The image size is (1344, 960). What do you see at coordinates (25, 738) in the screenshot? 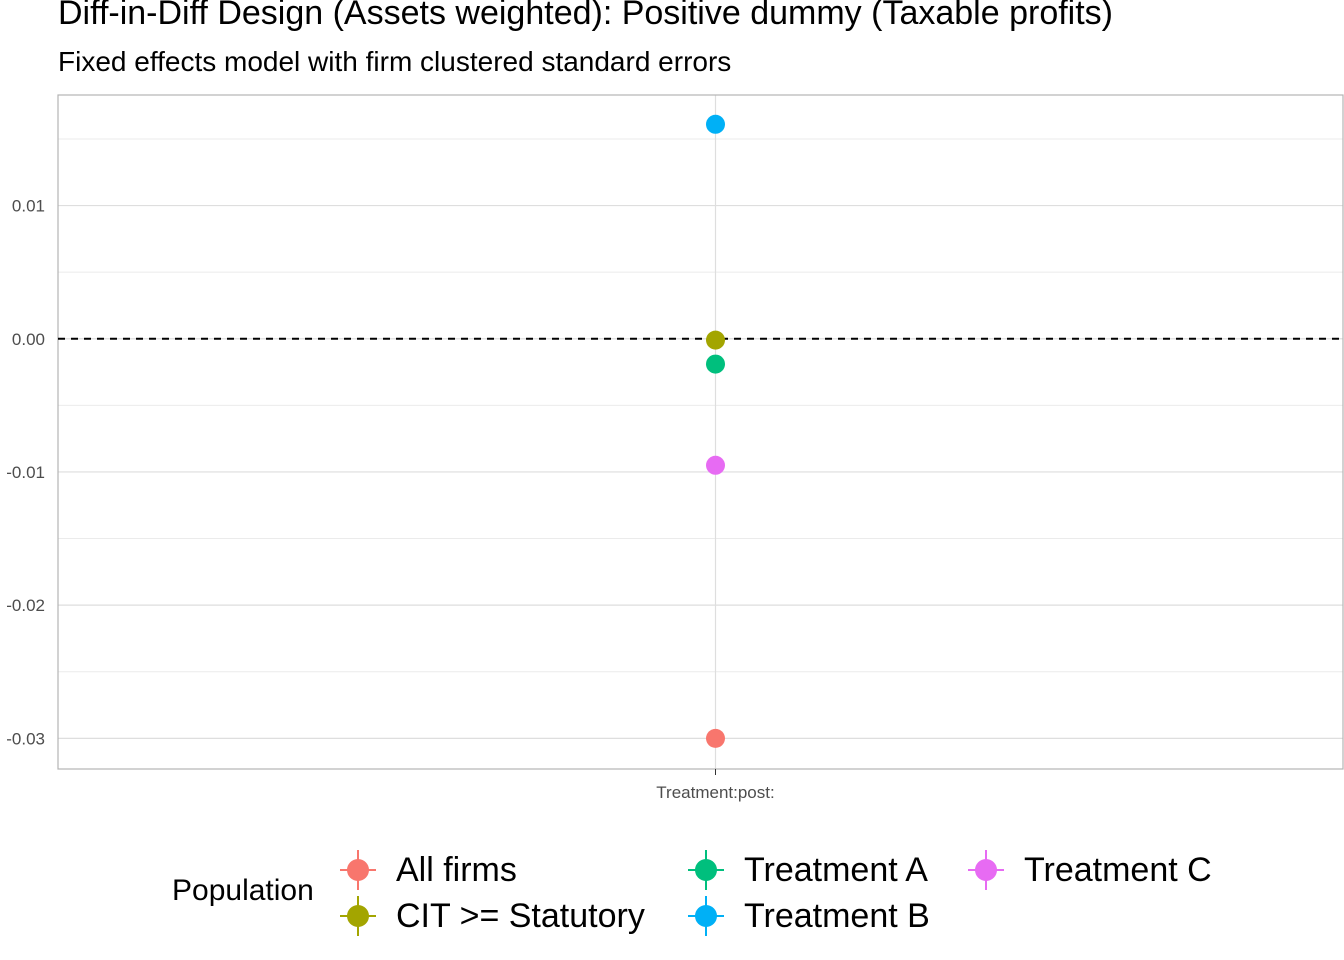
I see `y-tick-label: -0.03` at bounding box center [25, 738].